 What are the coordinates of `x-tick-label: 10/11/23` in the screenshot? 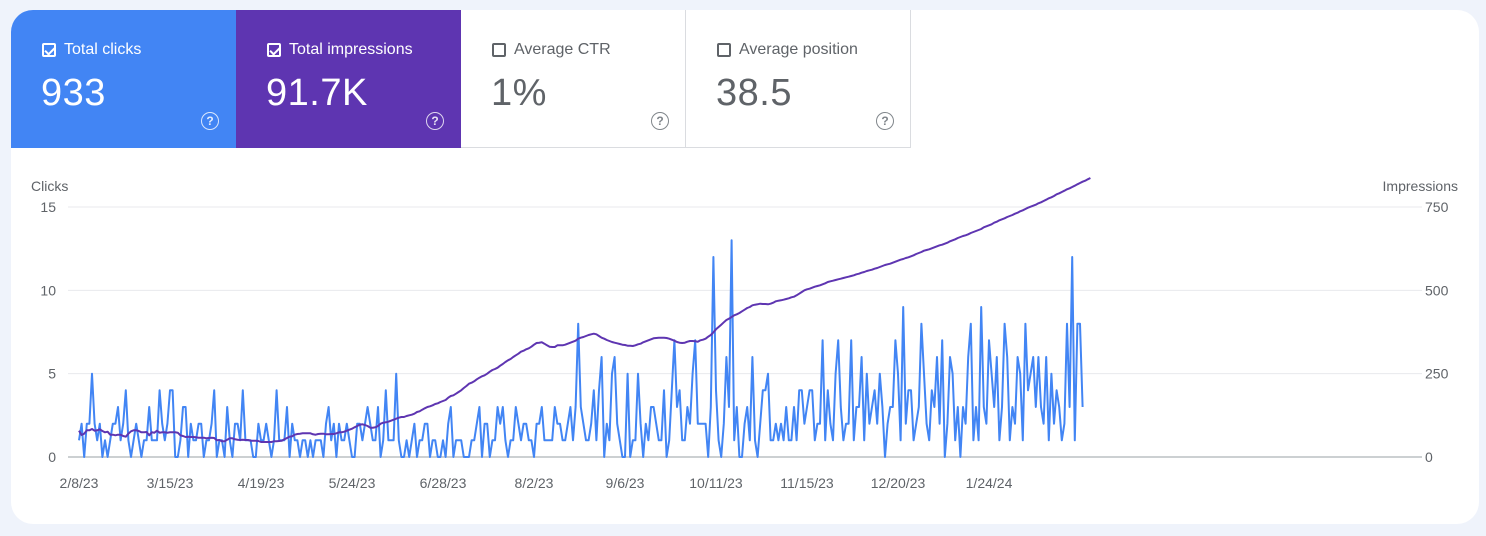 It's located at (716, 483).